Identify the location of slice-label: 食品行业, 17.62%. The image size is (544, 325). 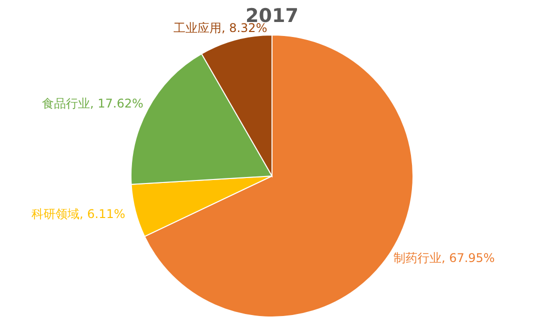
(93, 103).